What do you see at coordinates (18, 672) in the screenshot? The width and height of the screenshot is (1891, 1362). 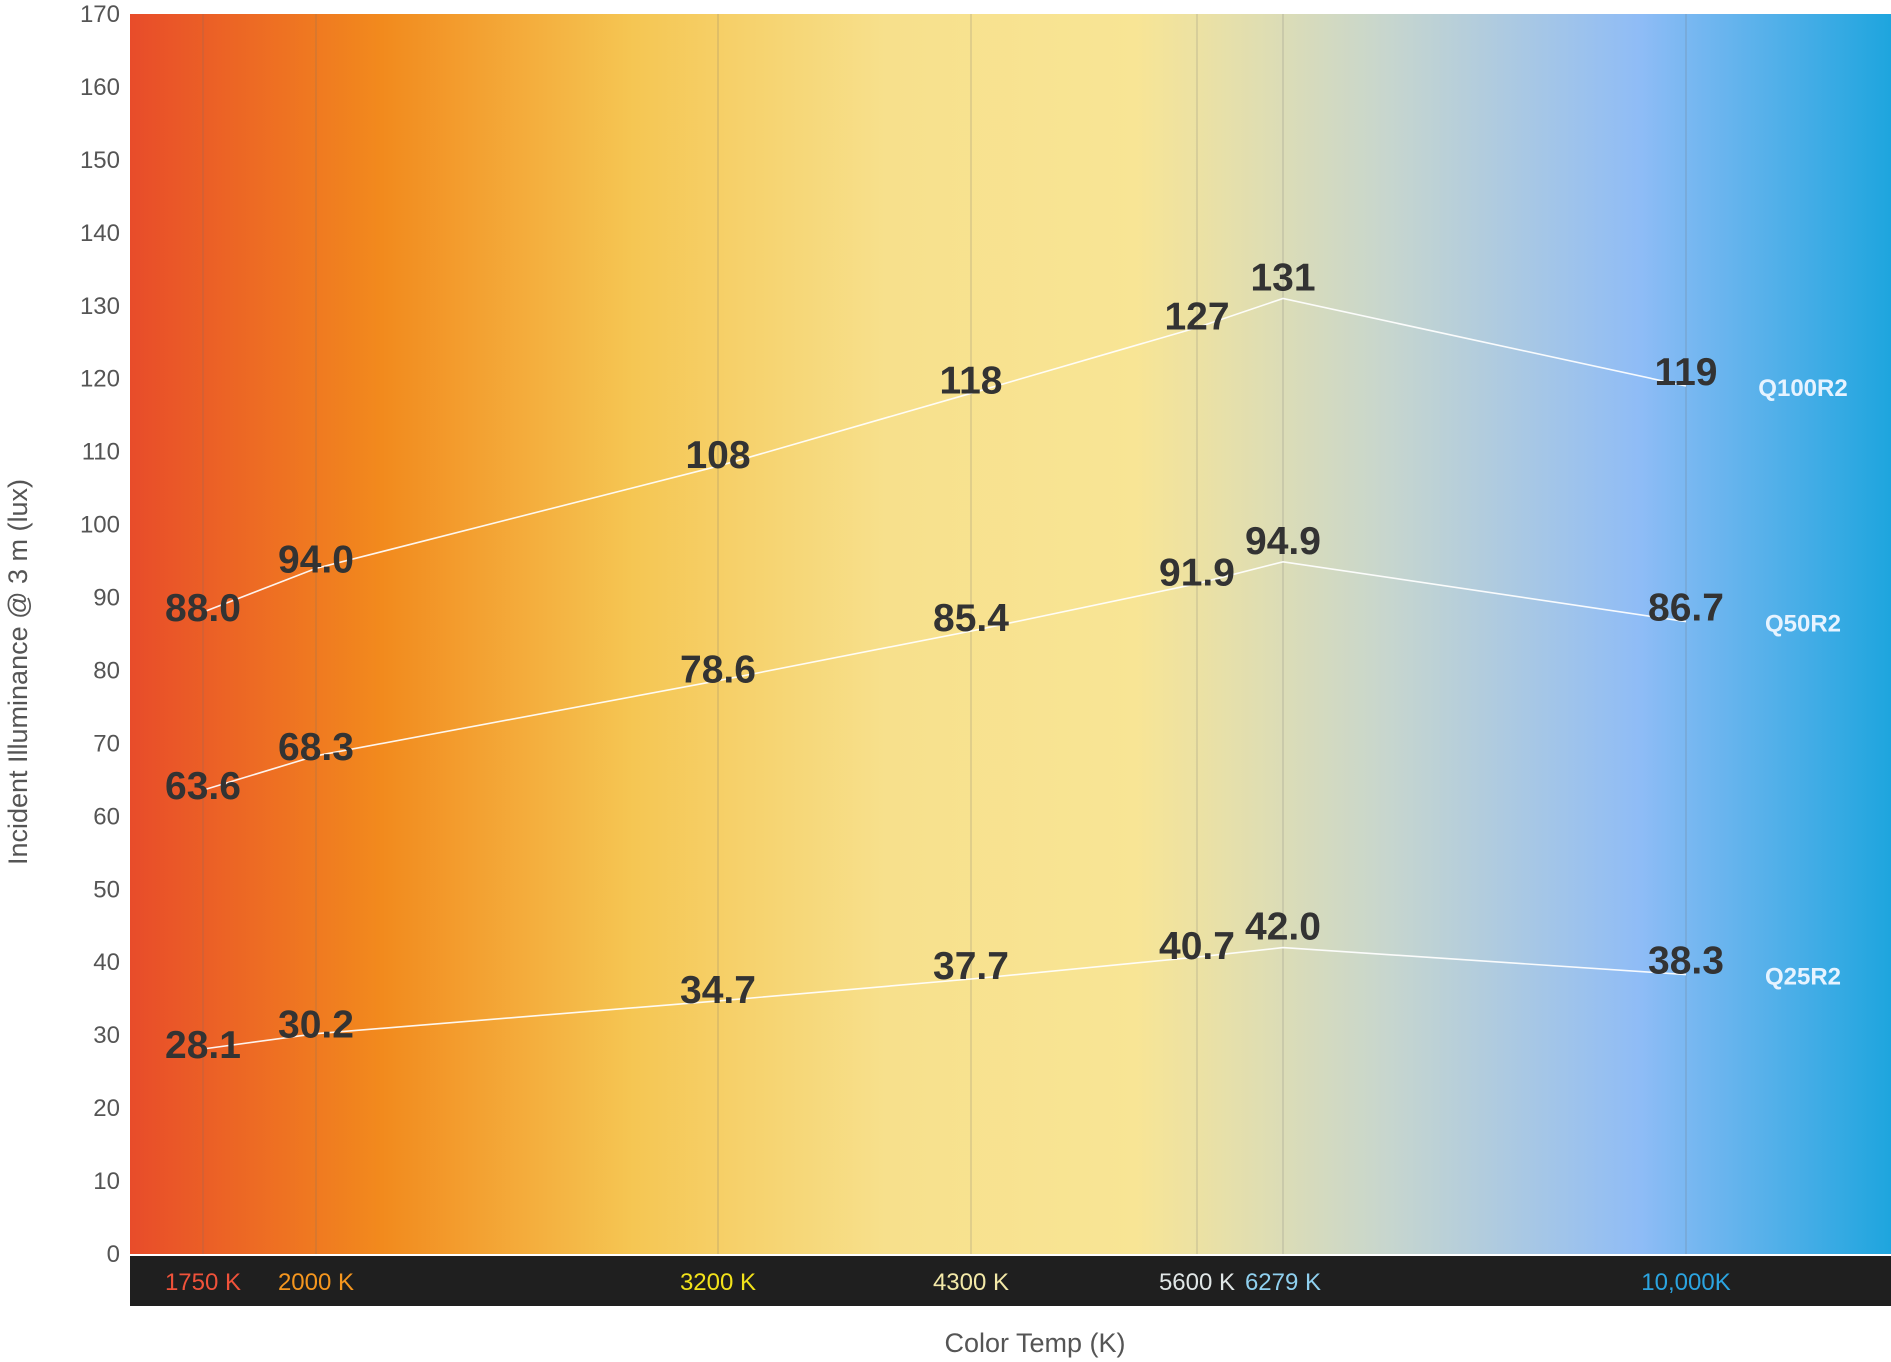 I see `y-axis-title: Incident Illuminance @ 3 m (lux)` at bounding box center [18, 672].